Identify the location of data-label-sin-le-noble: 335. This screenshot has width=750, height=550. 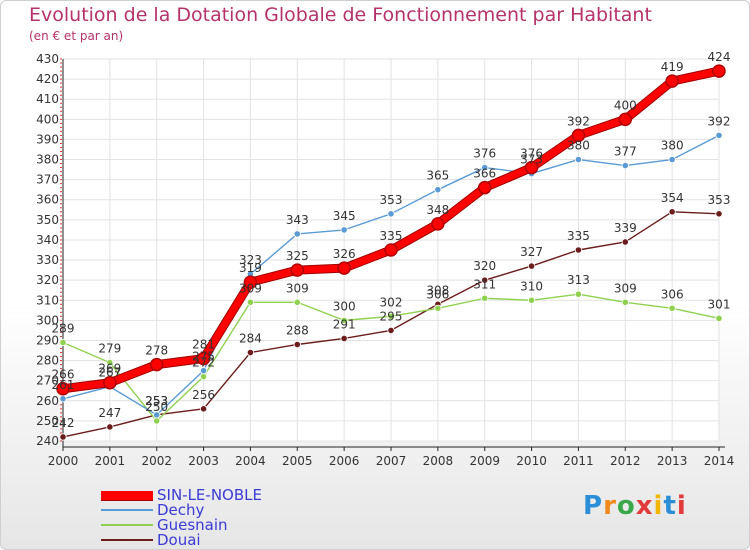
(391, 236).